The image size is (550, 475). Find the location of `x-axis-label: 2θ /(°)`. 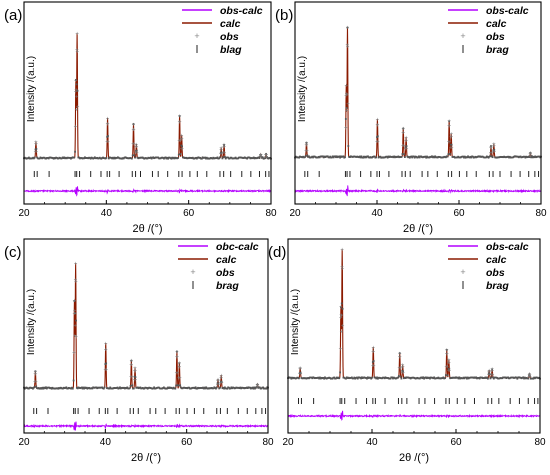

x-axis-label: 2θ /(°) is located at coordinates (146, 458).